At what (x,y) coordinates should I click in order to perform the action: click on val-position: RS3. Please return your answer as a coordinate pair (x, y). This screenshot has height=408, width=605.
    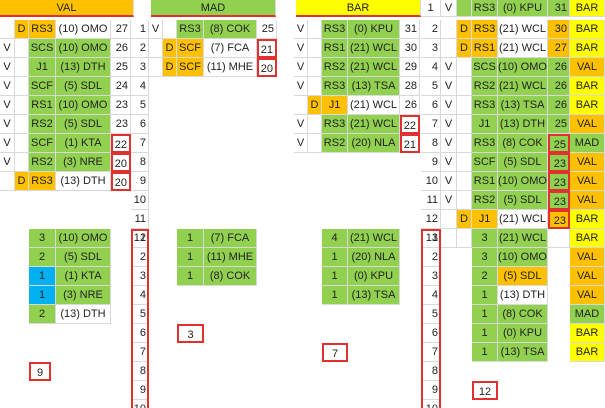
    Looking at the image, I should click on (42, 181).